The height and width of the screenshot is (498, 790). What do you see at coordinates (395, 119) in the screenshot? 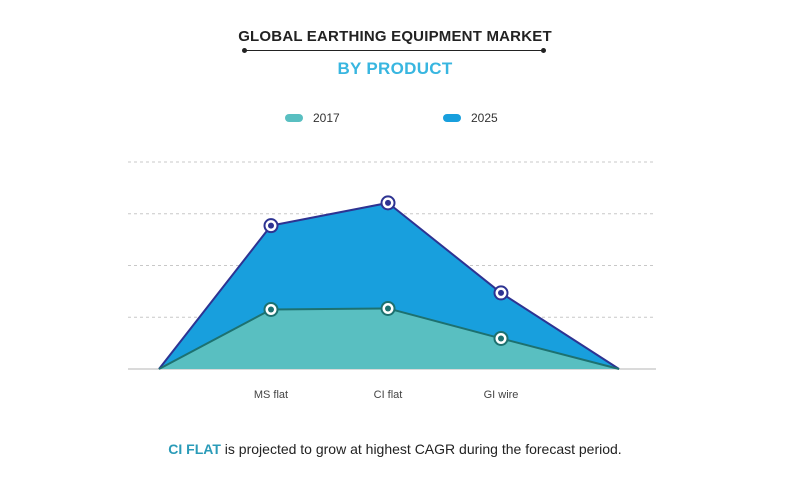
I see `chart-legend: 2017 2025` at bounding box center [395, 119].